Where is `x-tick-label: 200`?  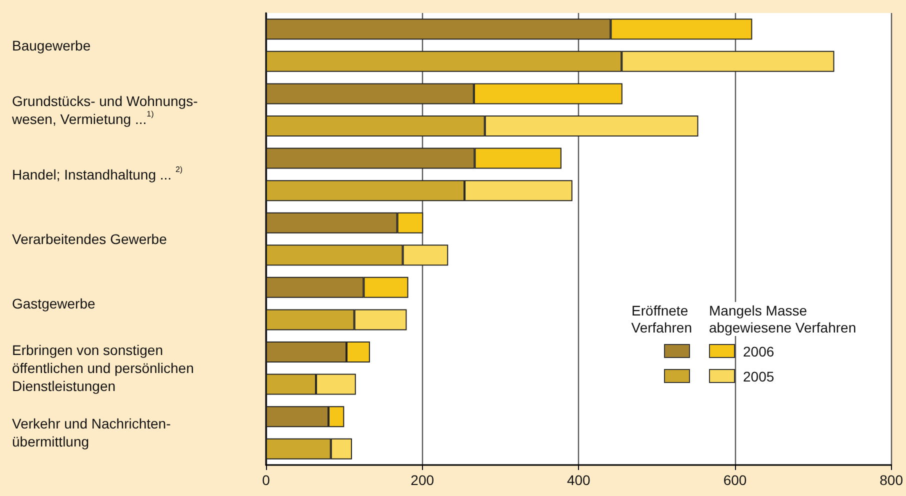 x-tick-label: 200 is located at coordinates (422, 480).